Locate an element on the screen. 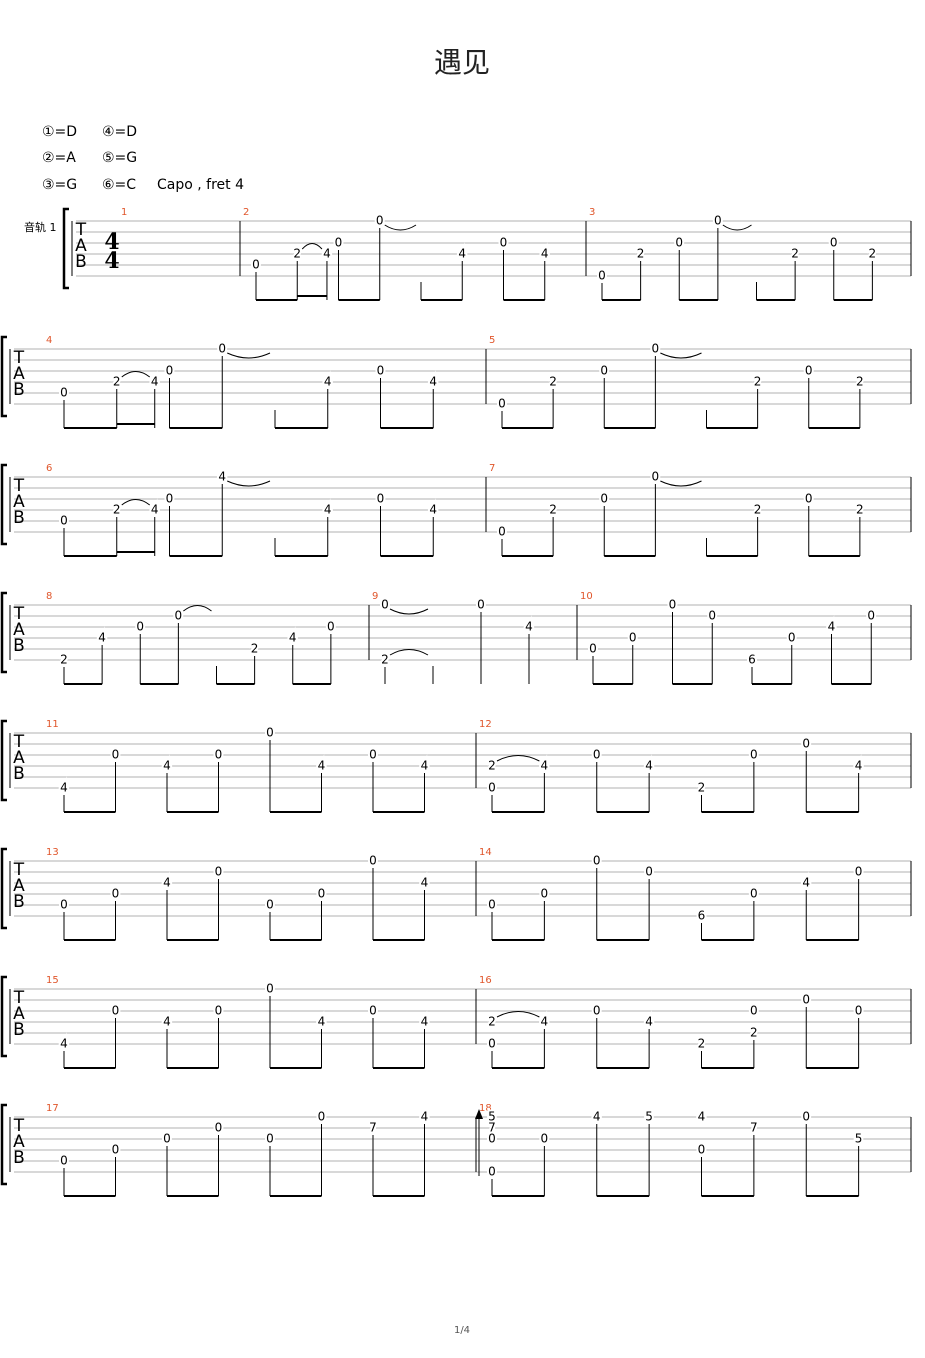 The height and width of the screenshot is (1358, 925). measure-number: 2 is located at coordinates (246, 212).